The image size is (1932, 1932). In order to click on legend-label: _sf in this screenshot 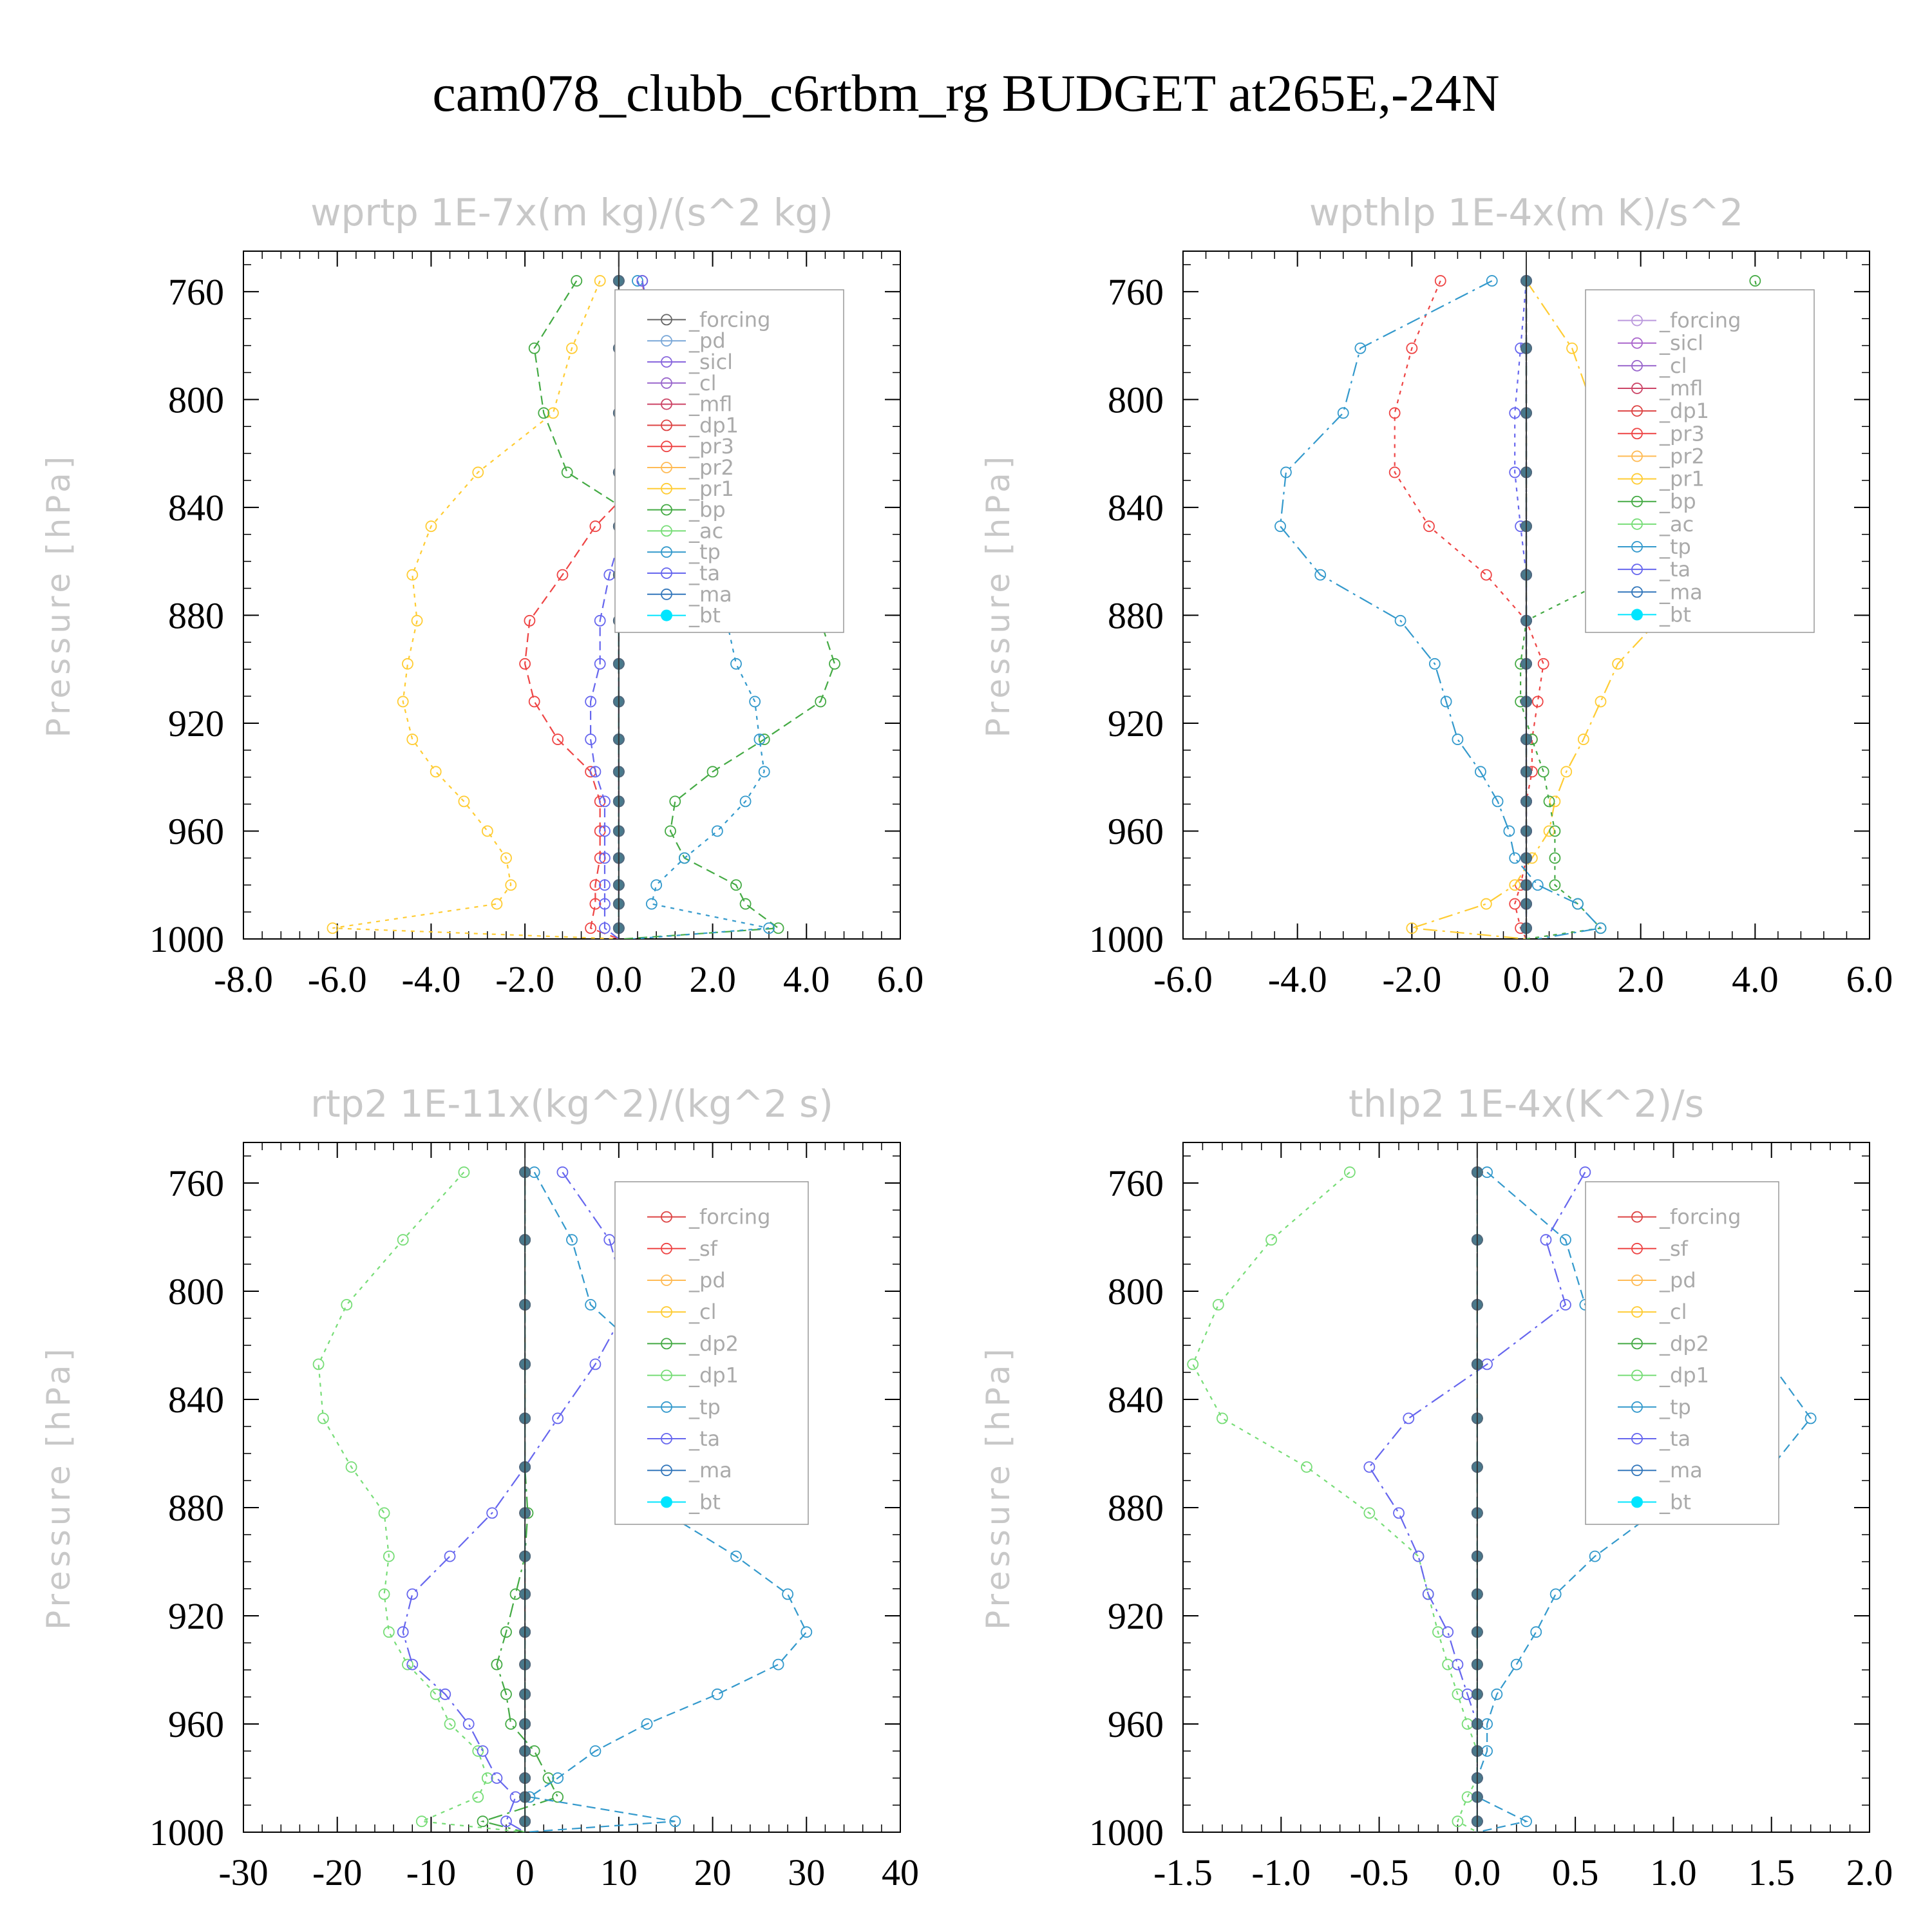, I will do `click(703, 1249)`.